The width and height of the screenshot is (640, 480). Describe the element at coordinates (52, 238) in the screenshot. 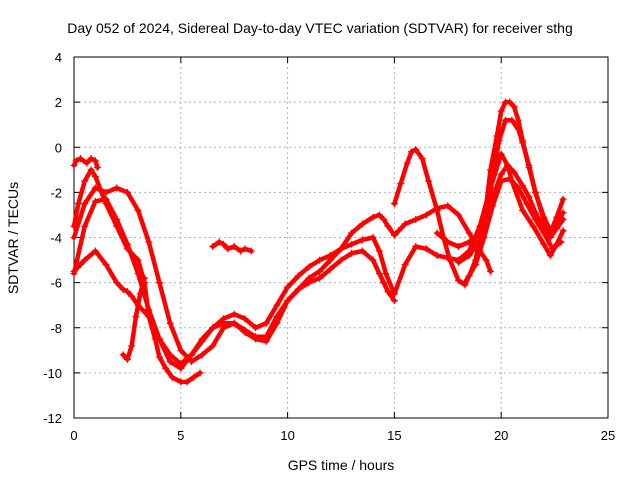

I see `y-tick-labels: -12 -10 -8 -6 -4 -2 0 2 4` at that location.